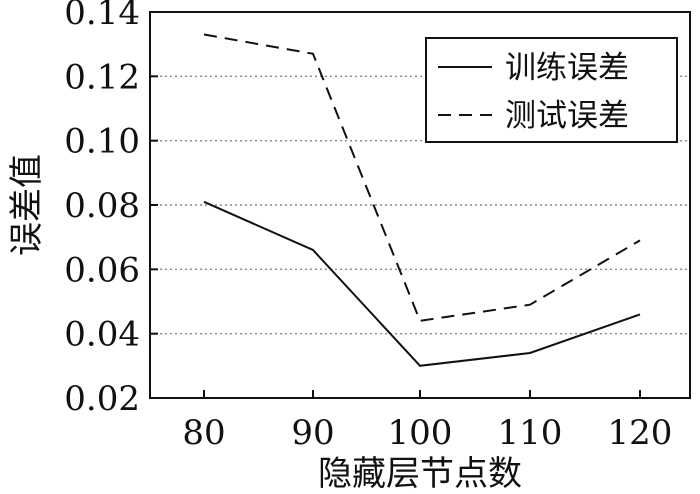 Image resolution: width=700 pixels, height=494 pixels. Describe the element at coordinates (420, 474) in the screenshot. I see `x-axis-title: 隐藏层节点数` at that location.